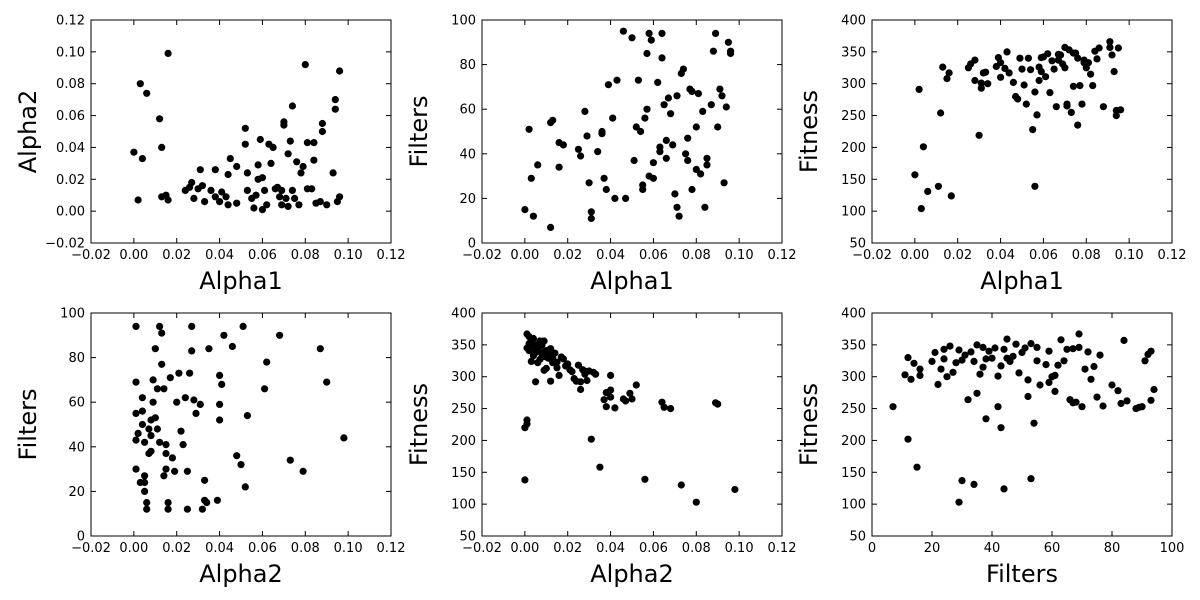 The image size is (1200, 600). What do you see at coordinates (419, 132) in the screenshot?
I see `y-axis-label: Filters` at bounding box center [419, 132].